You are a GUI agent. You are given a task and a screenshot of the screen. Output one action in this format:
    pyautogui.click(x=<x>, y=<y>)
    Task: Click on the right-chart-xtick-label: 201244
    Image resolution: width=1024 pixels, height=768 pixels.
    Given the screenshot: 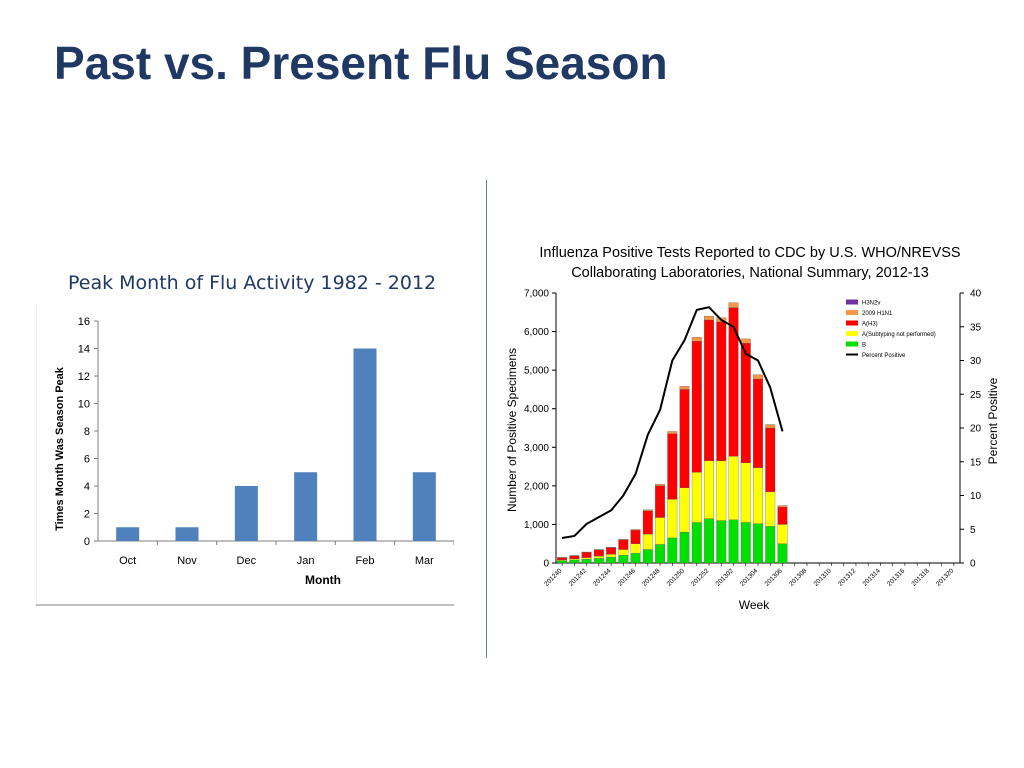 What is the action you would take?
    pyautogui.click(x=602, y=577)
    